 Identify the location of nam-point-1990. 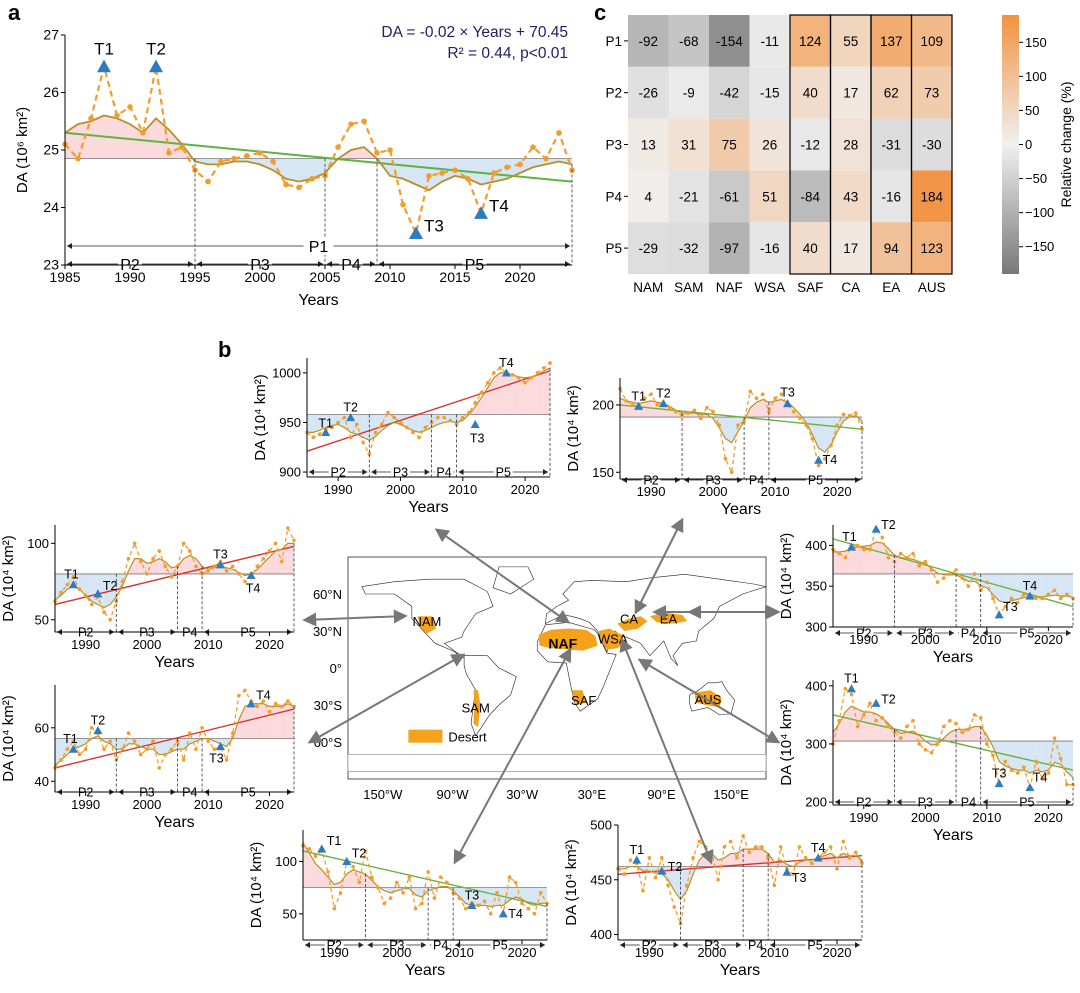
(85, 595).